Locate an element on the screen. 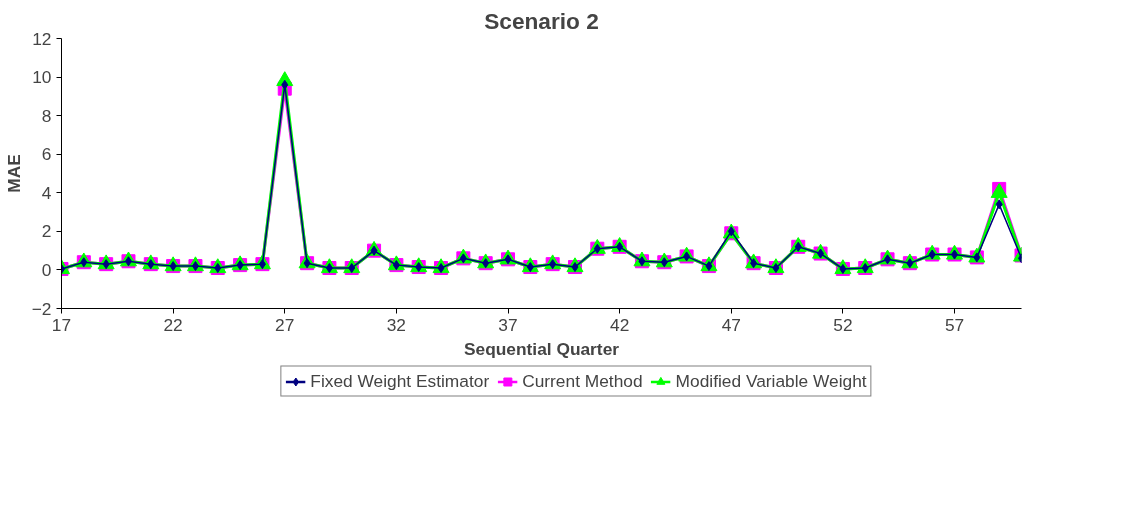 The width and height of the screenshot is (1130, 510). x-tick-label: 57 is located at coordinates (954, 324).